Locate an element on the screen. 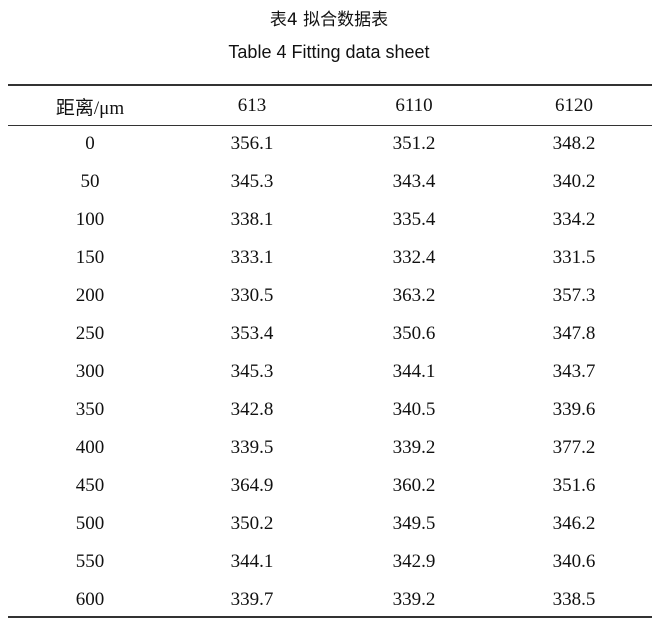 The image size is (658, 626). table-cell: 300 is located at coordinates (90, 371).